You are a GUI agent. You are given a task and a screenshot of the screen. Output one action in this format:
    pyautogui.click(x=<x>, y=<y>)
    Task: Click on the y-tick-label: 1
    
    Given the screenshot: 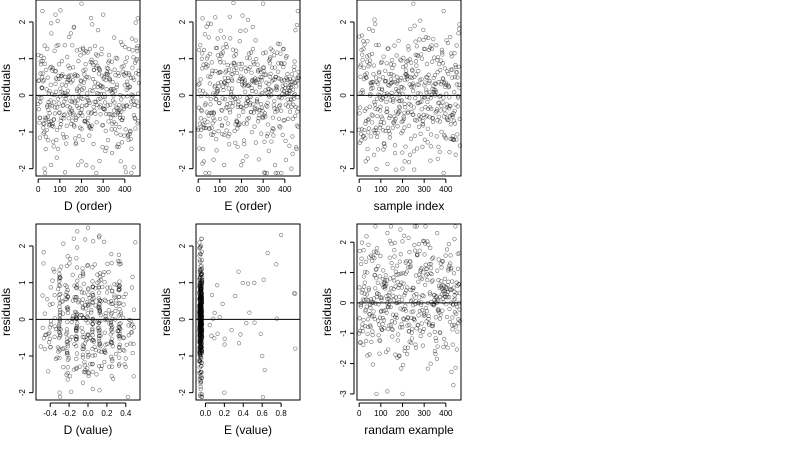 What is the action you would take?
    pyautogui.click(x=343, y=58)
    